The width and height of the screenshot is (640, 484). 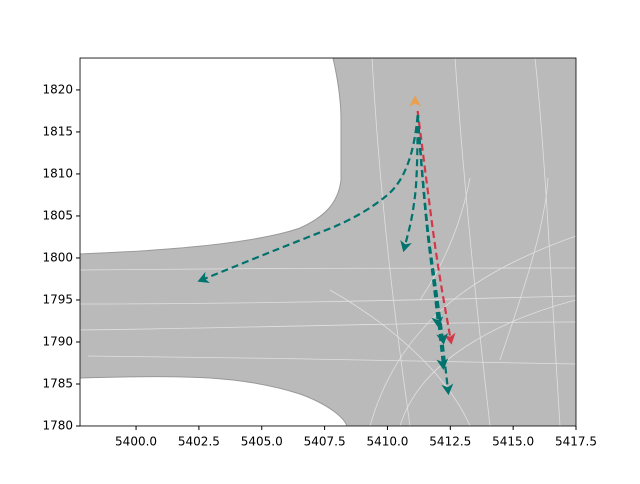 I want to click on y-tick-label: 1810, so click(x=57, y=173).